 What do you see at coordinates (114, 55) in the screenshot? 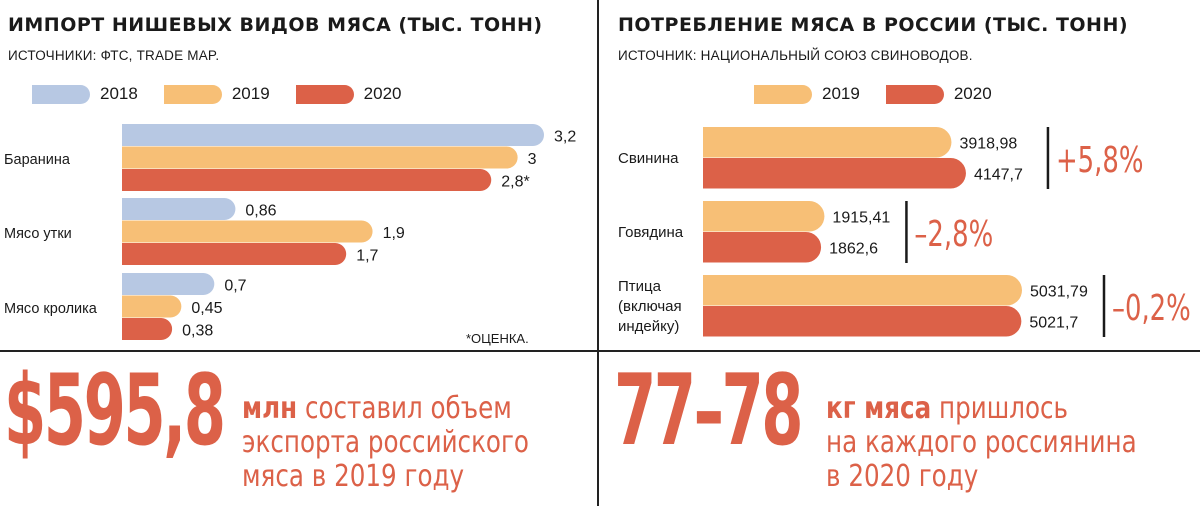
I see `import-chart-source: ИСТОЧНИКИ: ФТС, TRADE MAP.` at bounding box center [114, 55].